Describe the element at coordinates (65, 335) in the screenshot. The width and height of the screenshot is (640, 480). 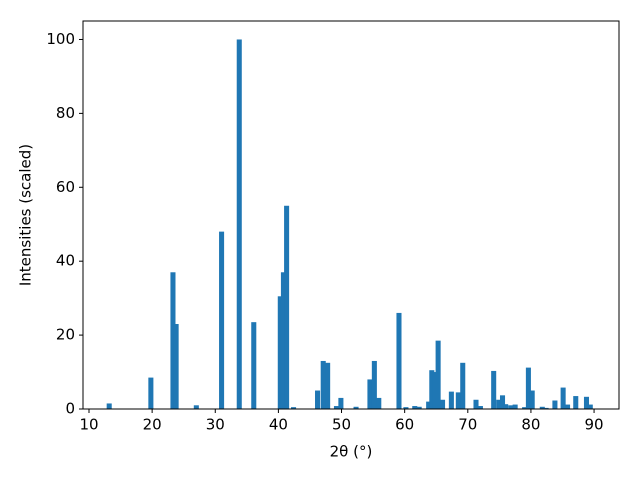
I see `y-tick-label: 20` at that location.